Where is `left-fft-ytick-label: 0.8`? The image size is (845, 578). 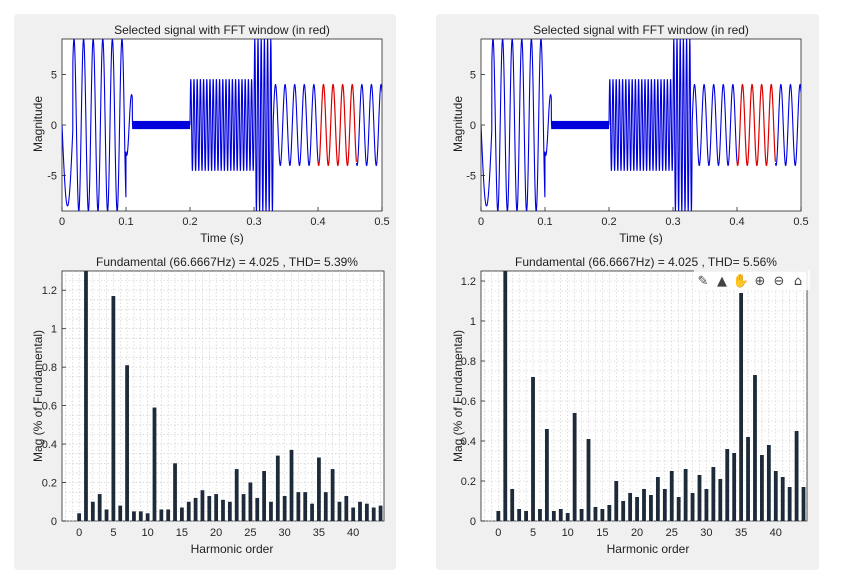
left-fft-ytick-label: 0.8 is located at coordinates (49, 368).